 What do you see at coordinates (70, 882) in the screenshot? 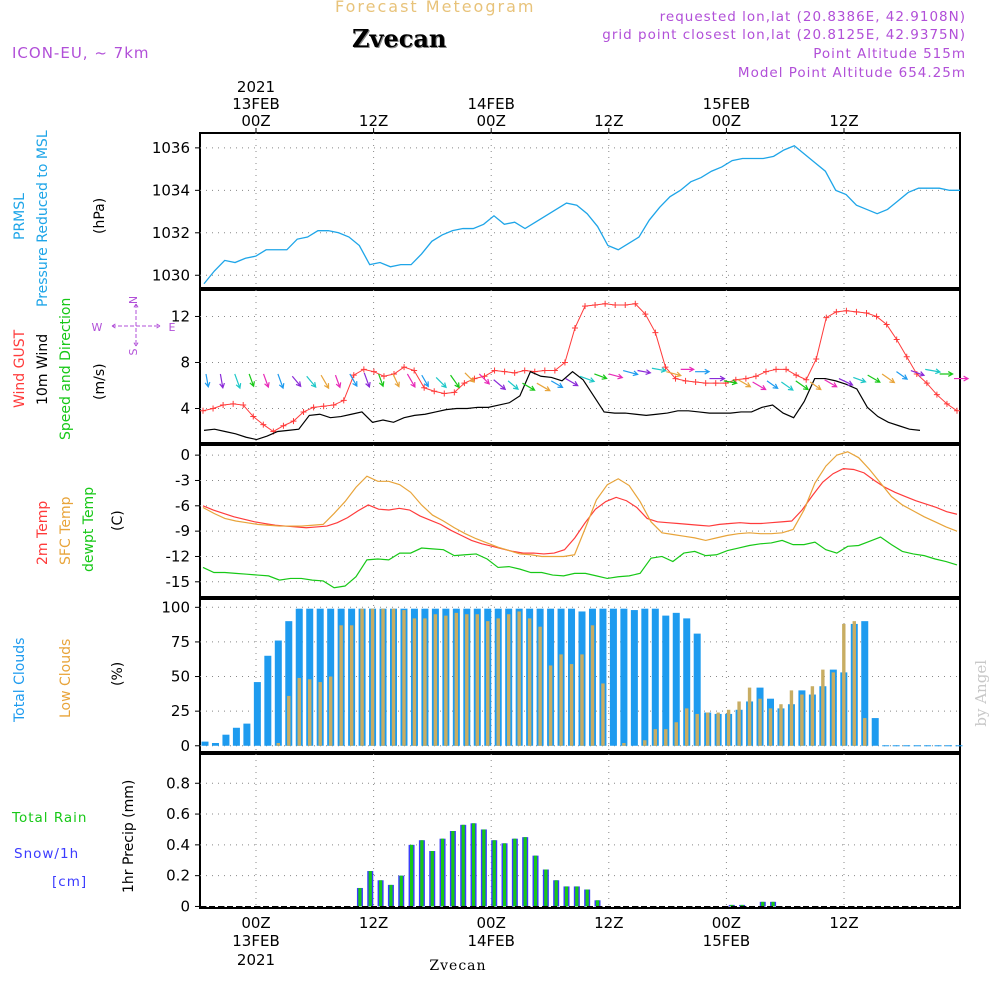
I see `legend-snow-unit: [cm]` at bounding box center [70, 882].